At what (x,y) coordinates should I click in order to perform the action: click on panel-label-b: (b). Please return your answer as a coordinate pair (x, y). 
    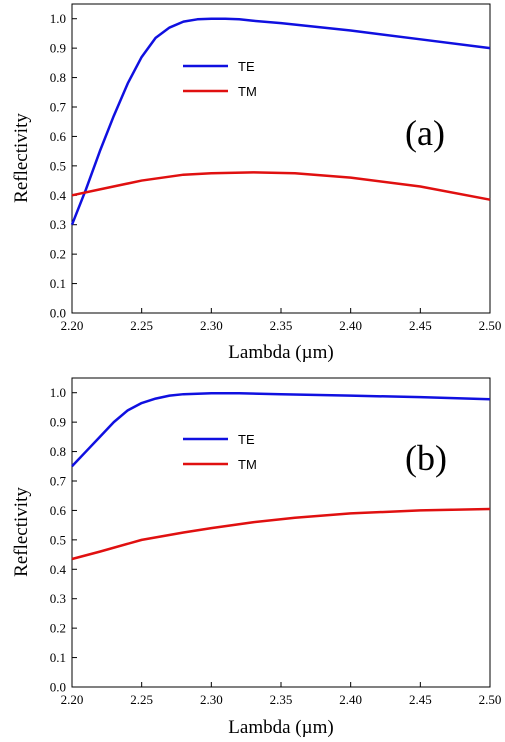
    Looking at the image, I should click on (426, 458).